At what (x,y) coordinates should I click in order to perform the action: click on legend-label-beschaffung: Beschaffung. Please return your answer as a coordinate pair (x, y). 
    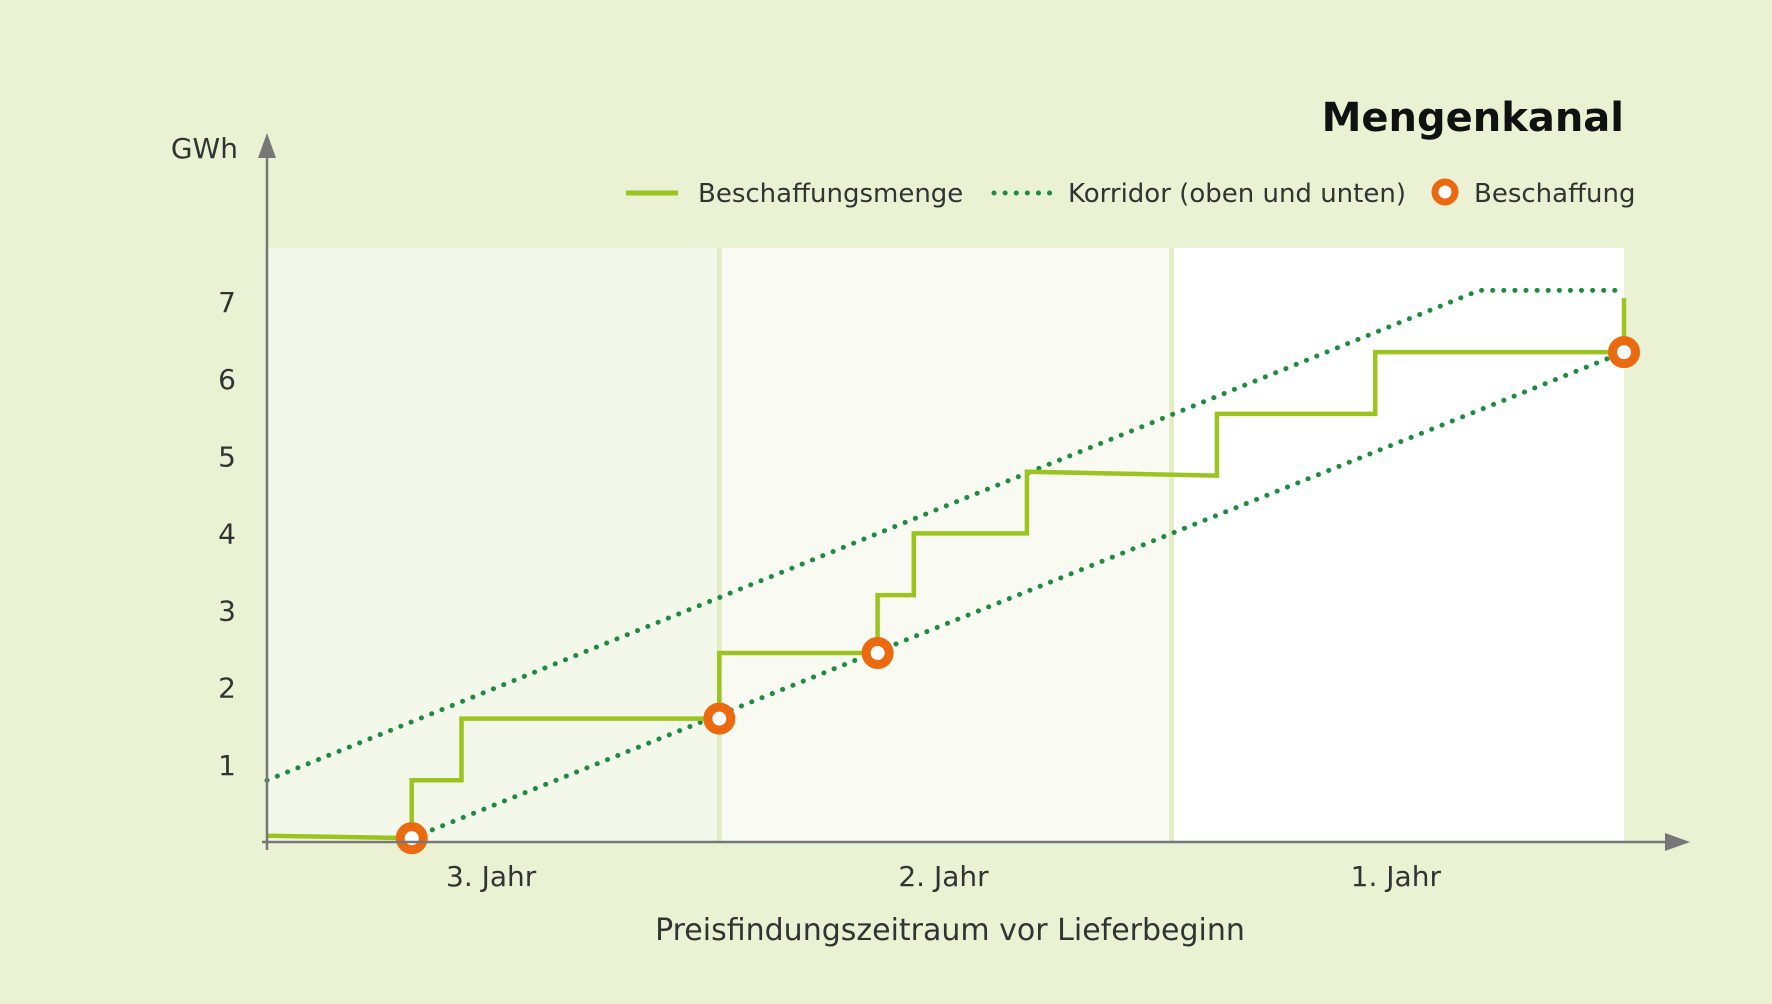
    Looking at the image, I should click on (1554, 194).